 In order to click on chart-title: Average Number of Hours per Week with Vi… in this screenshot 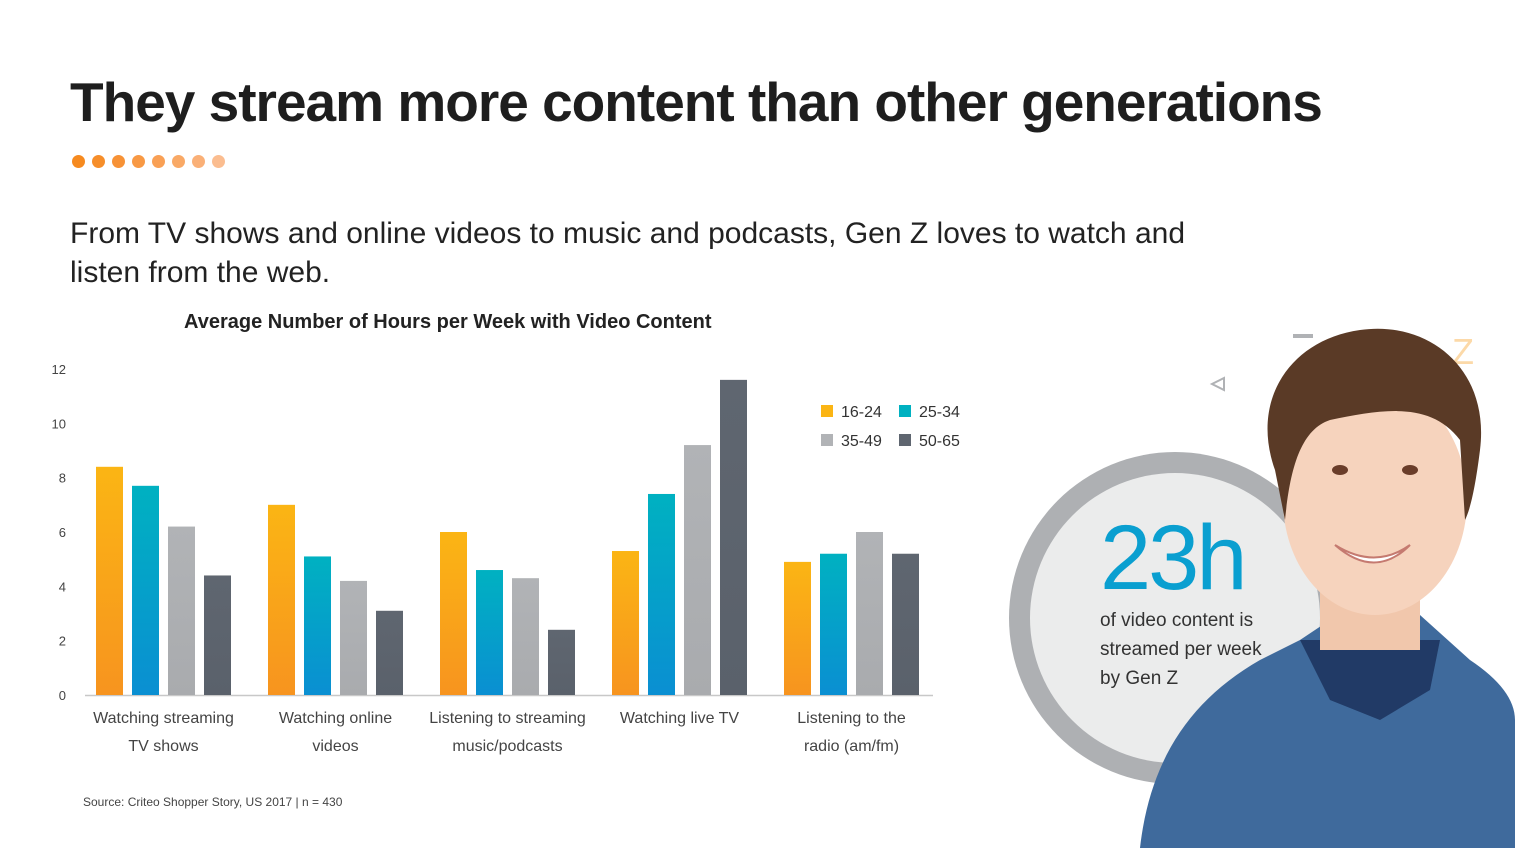, I will do `click(448, 322)`.